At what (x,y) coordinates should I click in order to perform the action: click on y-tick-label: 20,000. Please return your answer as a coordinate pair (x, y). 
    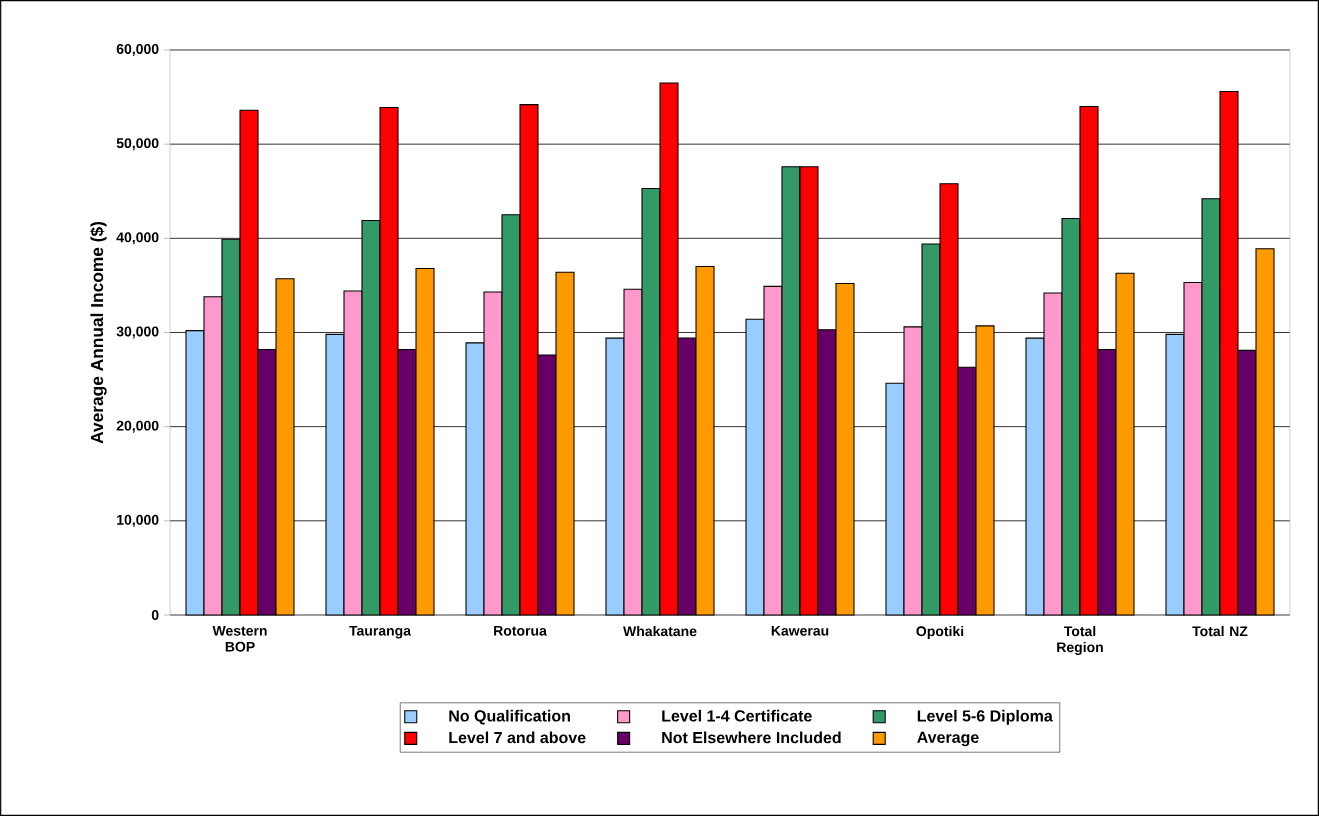
    Looking at the image, I should click on (137, 426).